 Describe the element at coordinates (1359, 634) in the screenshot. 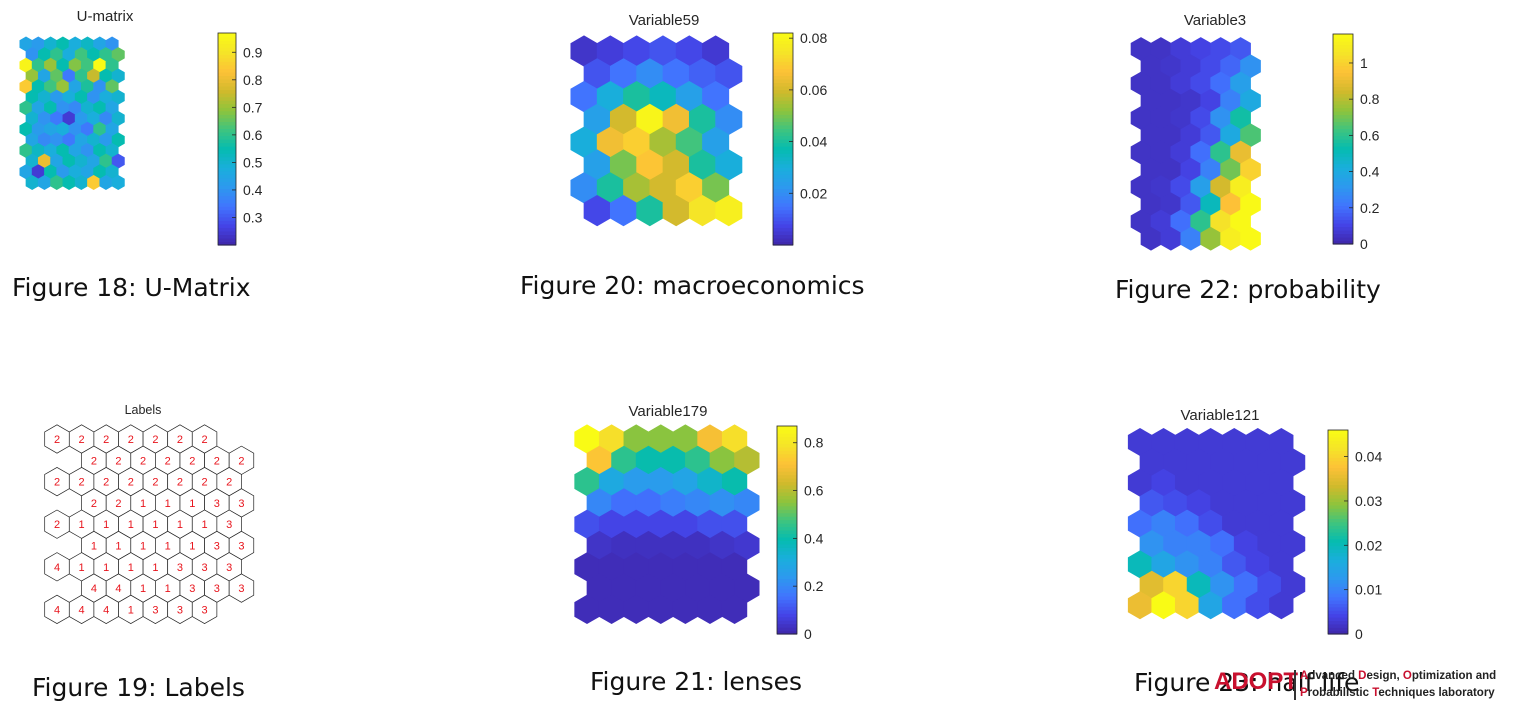

I see `colorbar-tick-label: 0` at that location.